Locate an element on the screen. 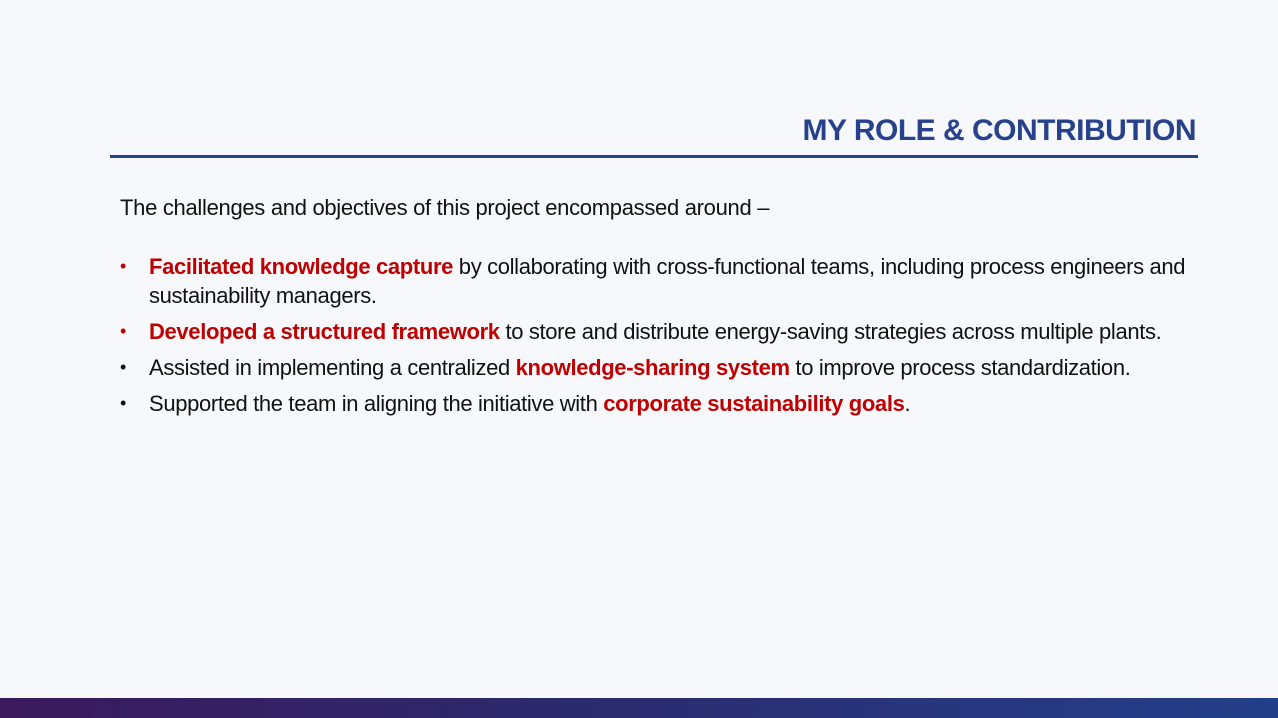 The image size is (1278, 718). slide-title: MY ROLE & CONTRIBUTION is located at coordinates (999, 130).